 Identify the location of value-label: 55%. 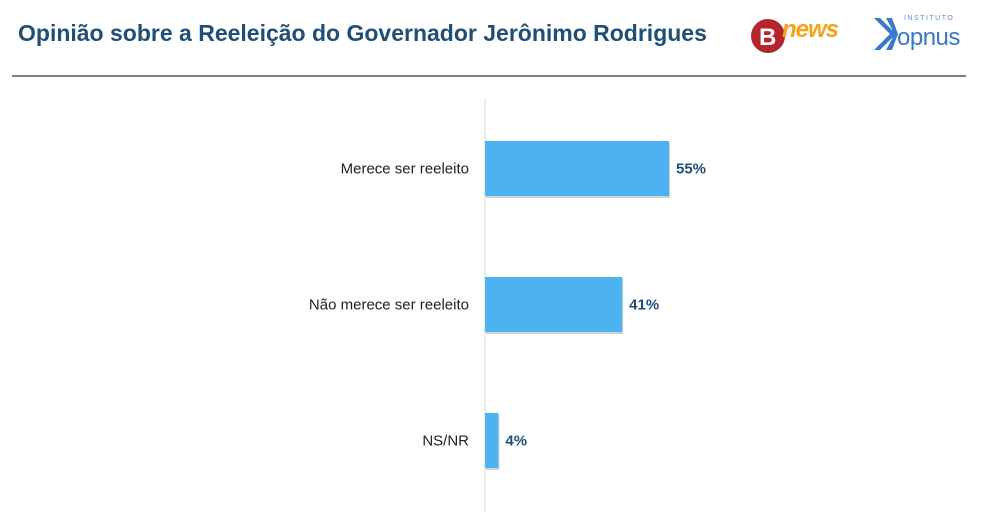
(691, 169).